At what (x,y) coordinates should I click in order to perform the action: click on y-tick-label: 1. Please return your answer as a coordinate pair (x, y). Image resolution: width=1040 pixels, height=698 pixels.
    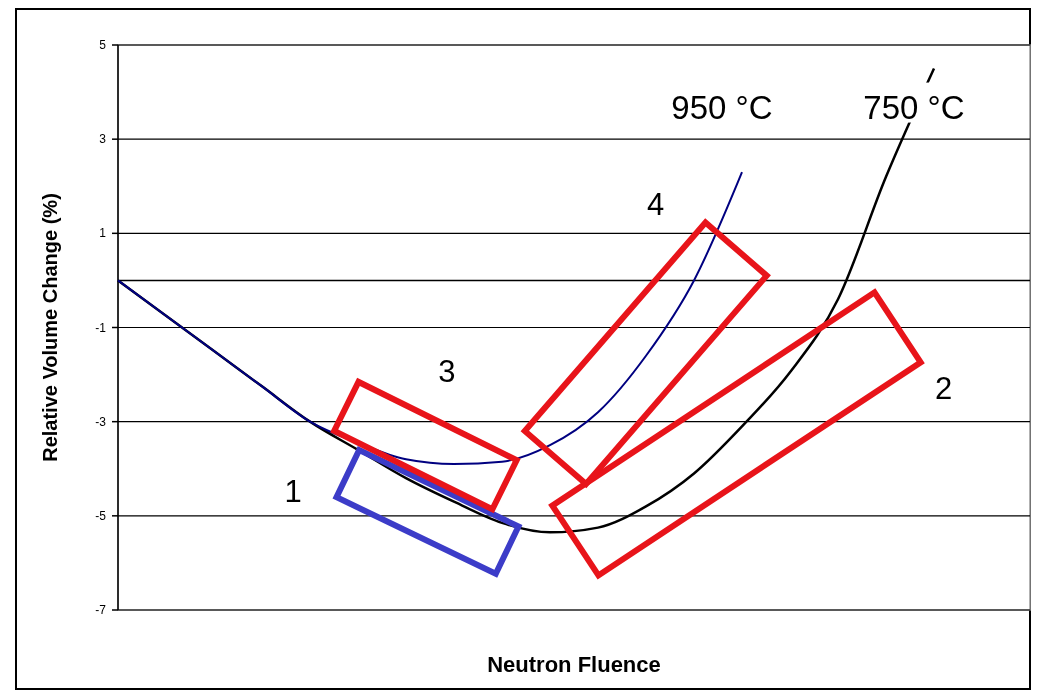
    Looking at the image, I should click on (103, 233).